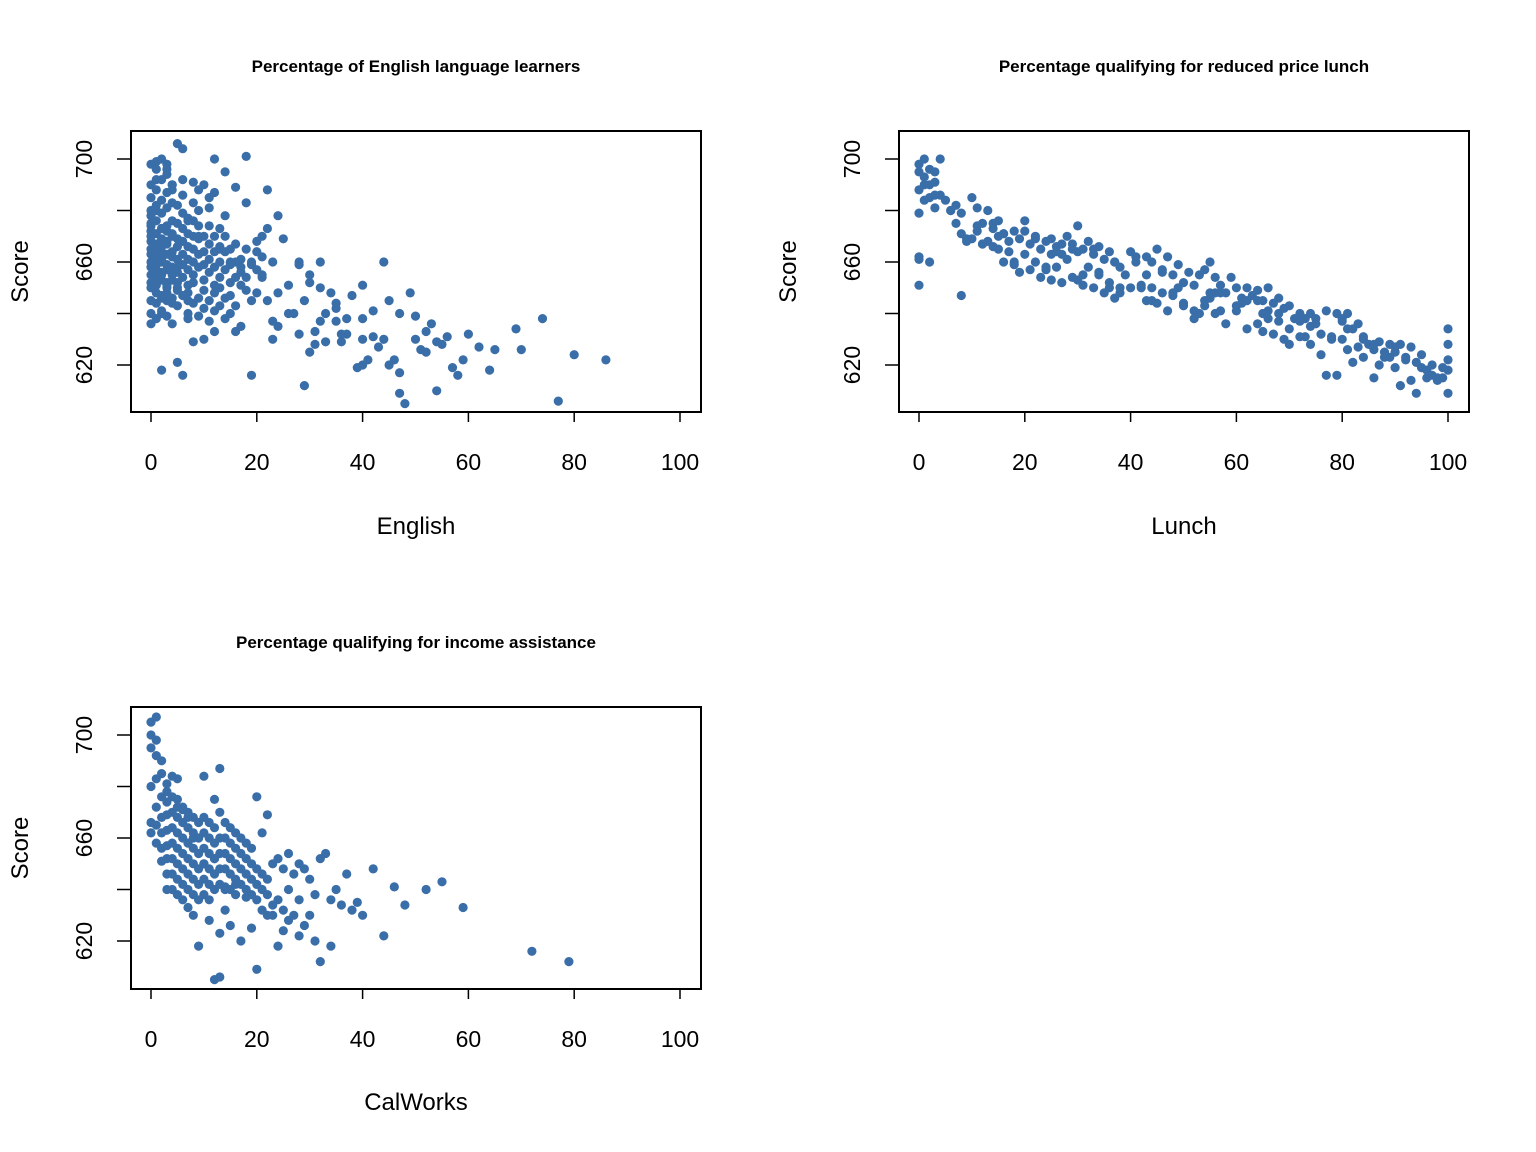 Image resolution: width=1536 pixels, height=1152 pixels. Describe the element at coordinates (1183, 526) in the screenshot. I see `x-axis-label: Lunch` at that location.